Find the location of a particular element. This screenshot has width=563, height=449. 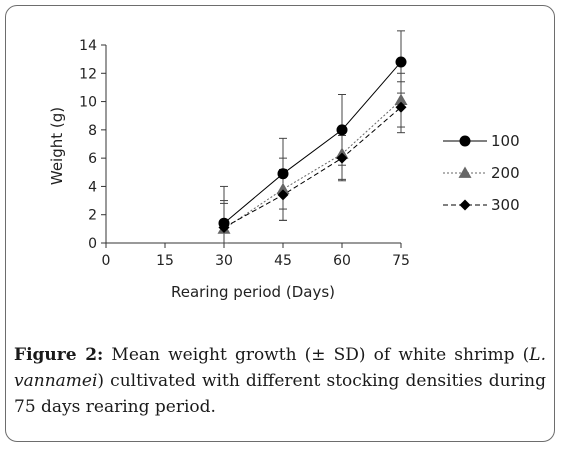

x-tick-label: 0 is located at coordinates (106, 261).